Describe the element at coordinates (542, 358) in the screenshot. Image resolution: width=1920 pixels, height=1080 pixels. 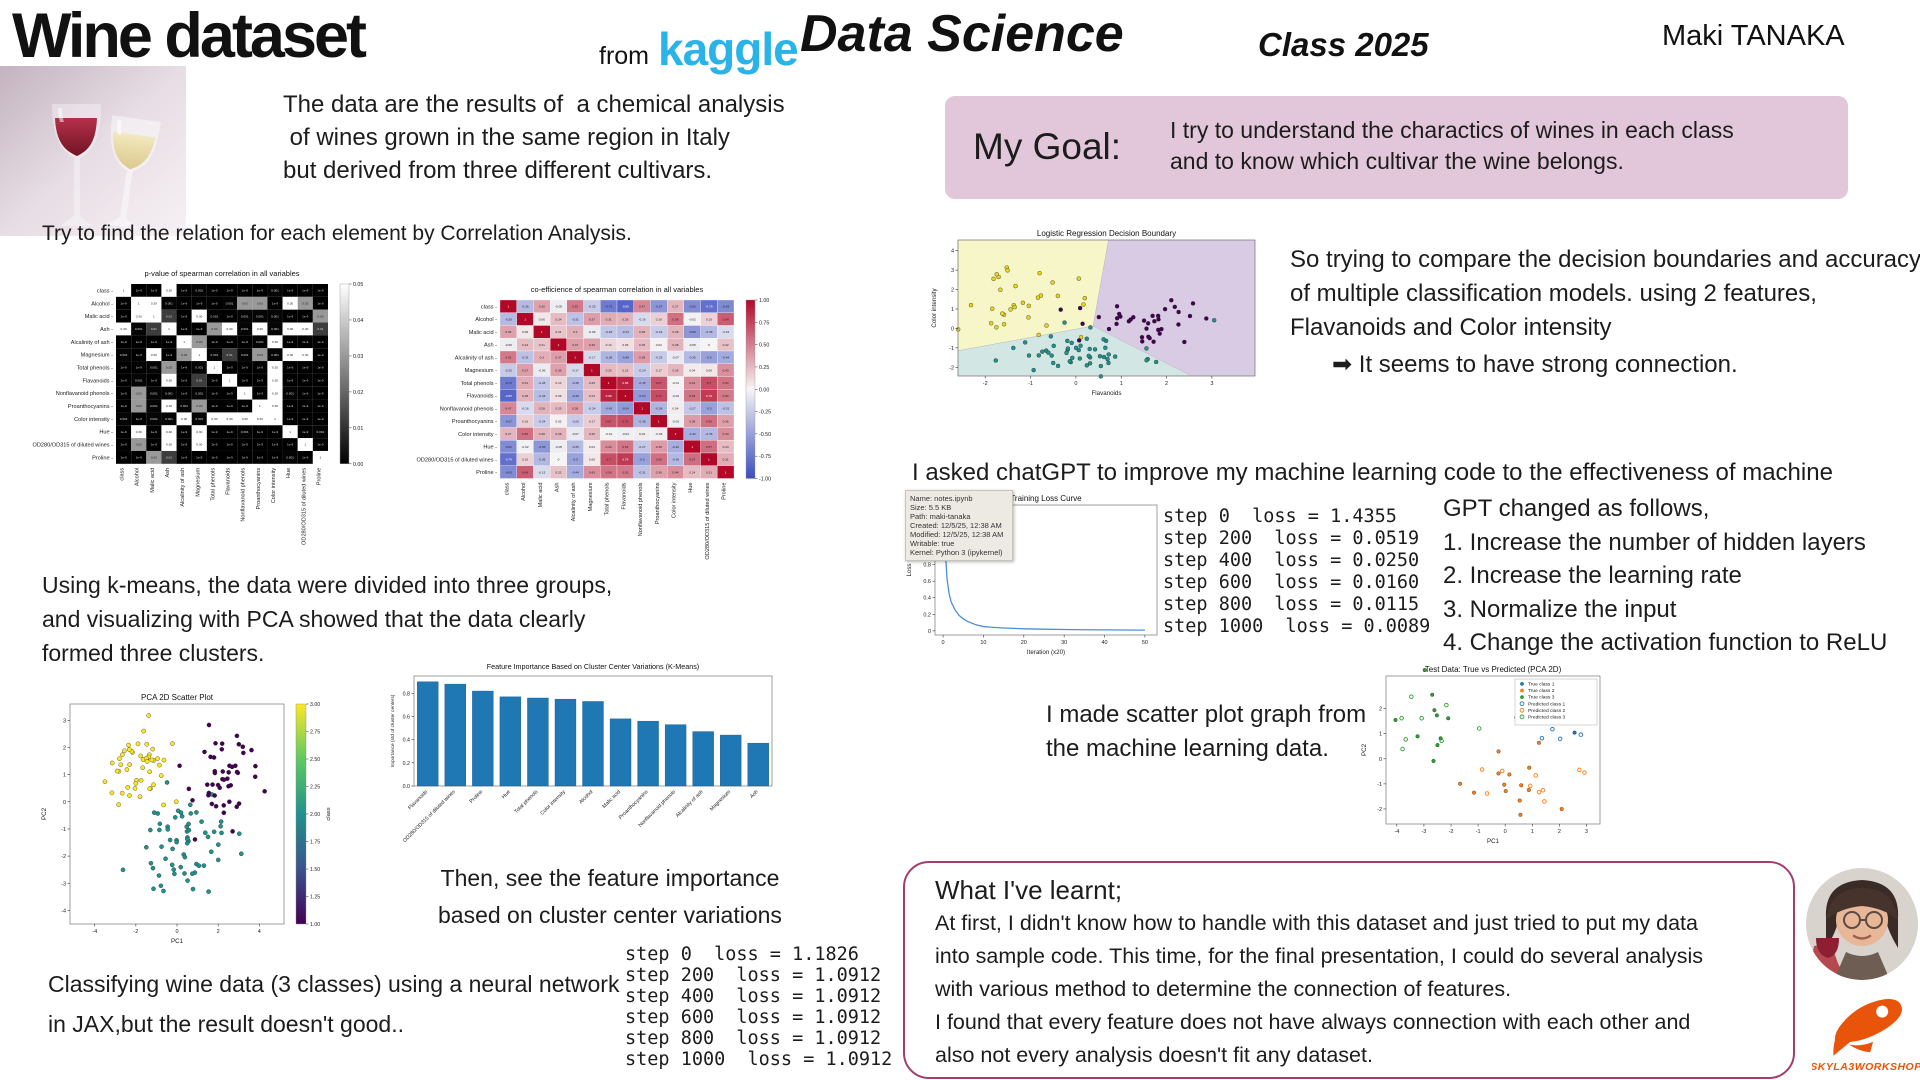
I see `svg-text: 0.3` at that location.